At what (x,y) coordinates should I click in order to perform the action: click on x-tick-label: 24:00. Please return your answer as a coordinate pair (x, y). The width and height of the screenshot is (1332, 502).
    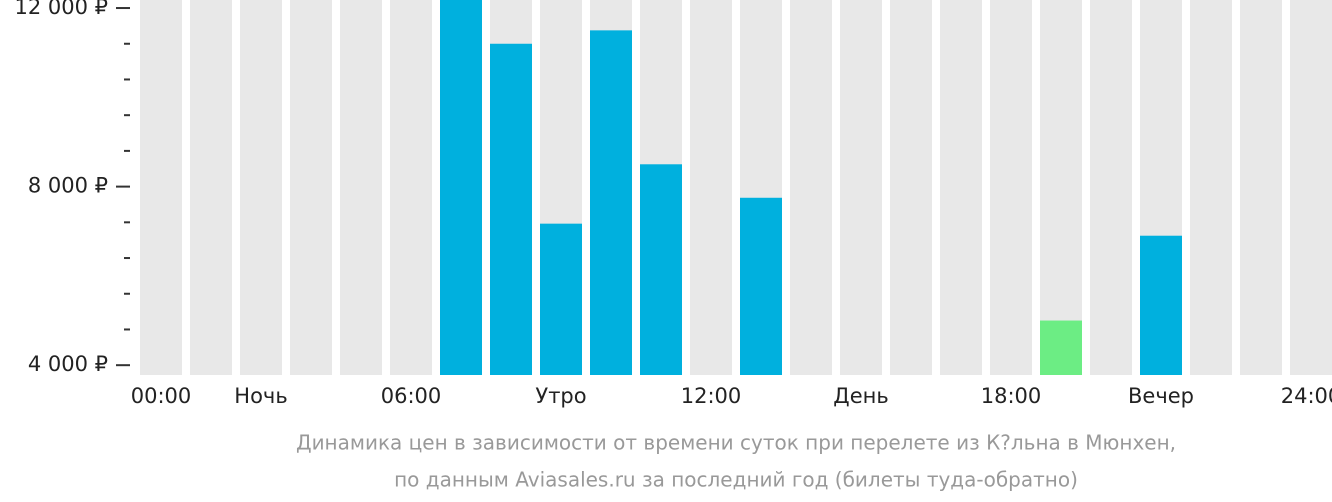
    Looking at the image, I should click on (1306, 396).